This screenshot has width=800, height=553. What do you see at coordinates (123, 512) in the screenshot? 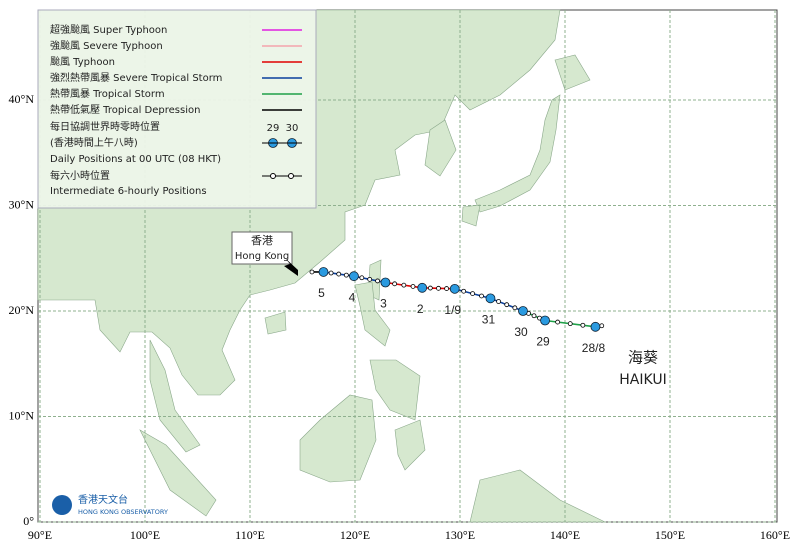
I see `logo-en: HONG KONG OBSERVATORY` at bounding box center [123, 512].